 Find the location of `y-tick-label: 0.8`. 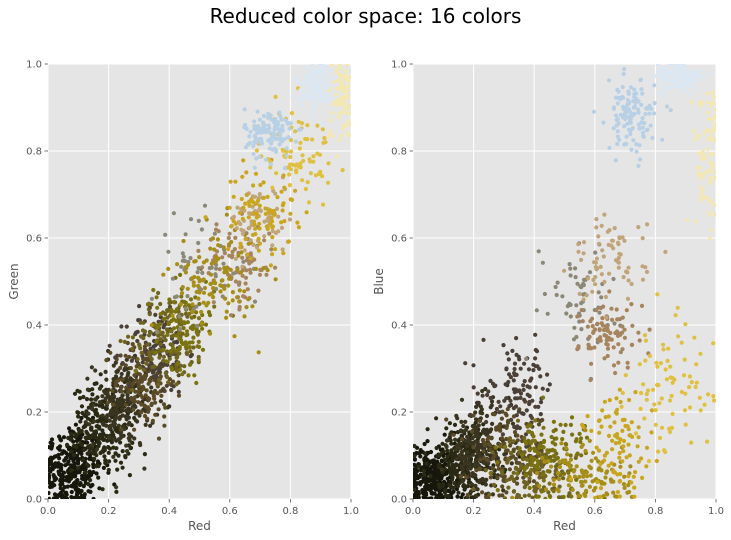

y-tick-label: 0.8 is located at coordinates (34, 152).